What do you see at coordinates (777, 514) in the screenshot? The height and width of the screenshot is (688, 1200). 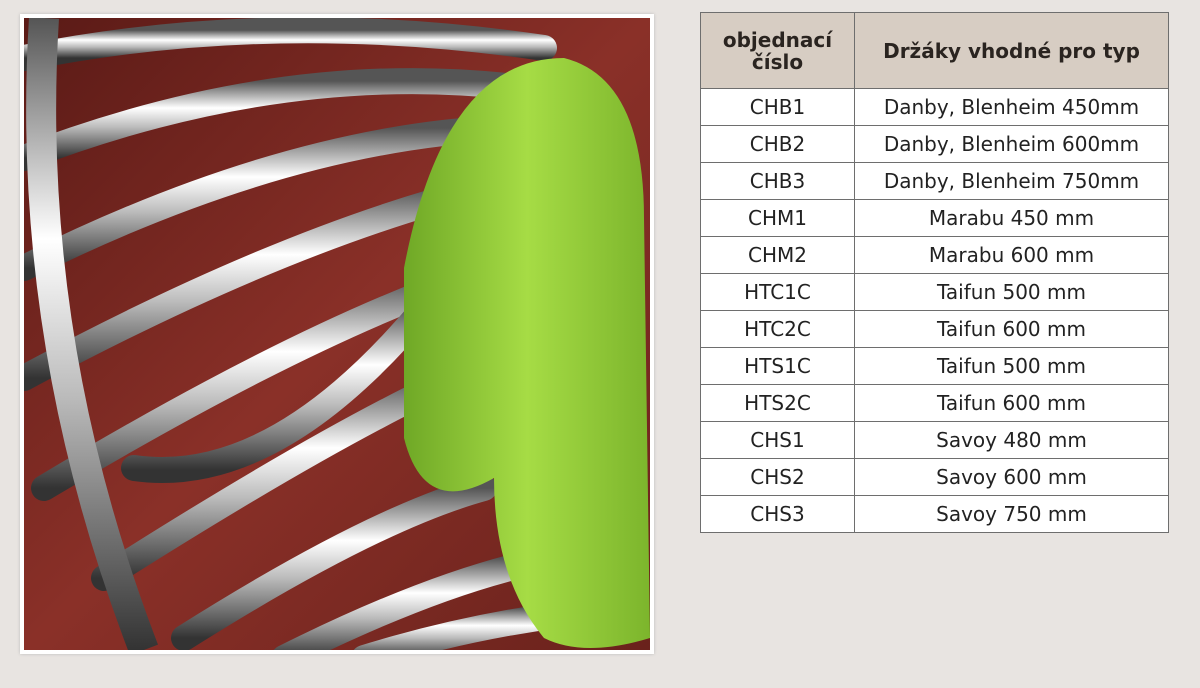 I see `order-number-cell: CHS3` at bounding box center [777, 514].